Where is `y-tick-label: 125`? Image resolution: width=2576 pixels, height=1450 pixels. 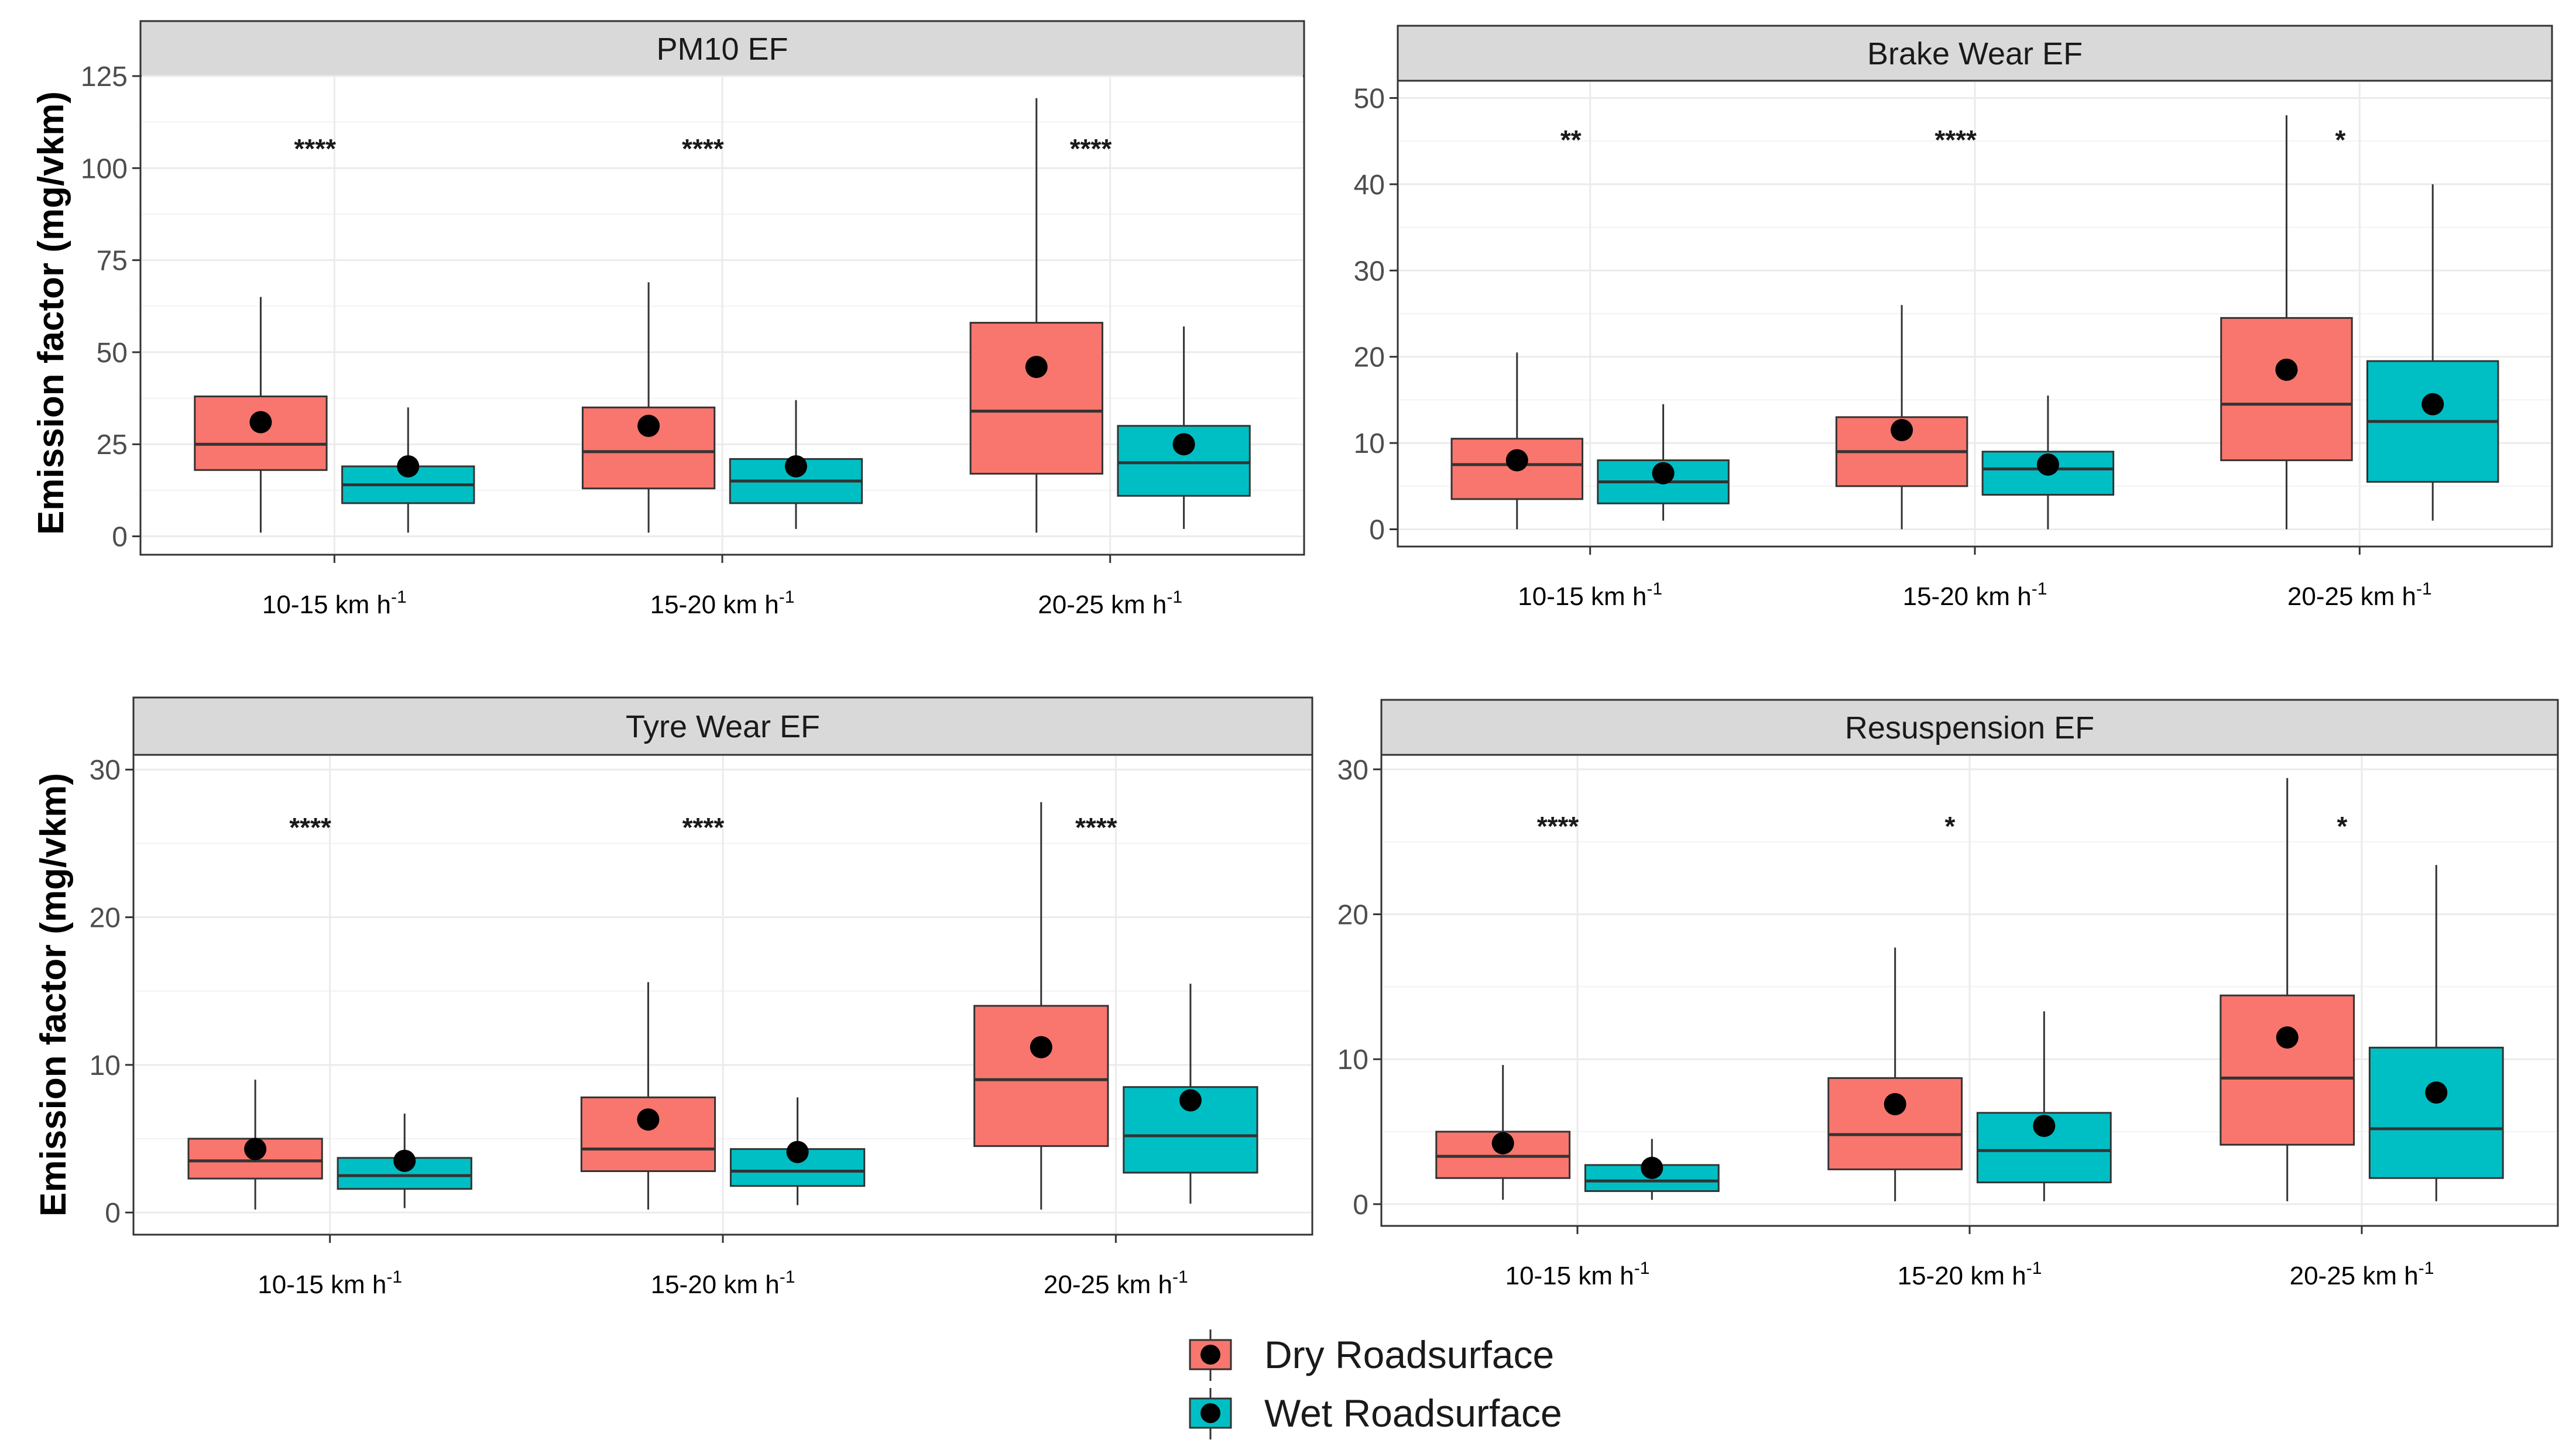 y-tick-label: 125 is located at coordinates (104, 77).